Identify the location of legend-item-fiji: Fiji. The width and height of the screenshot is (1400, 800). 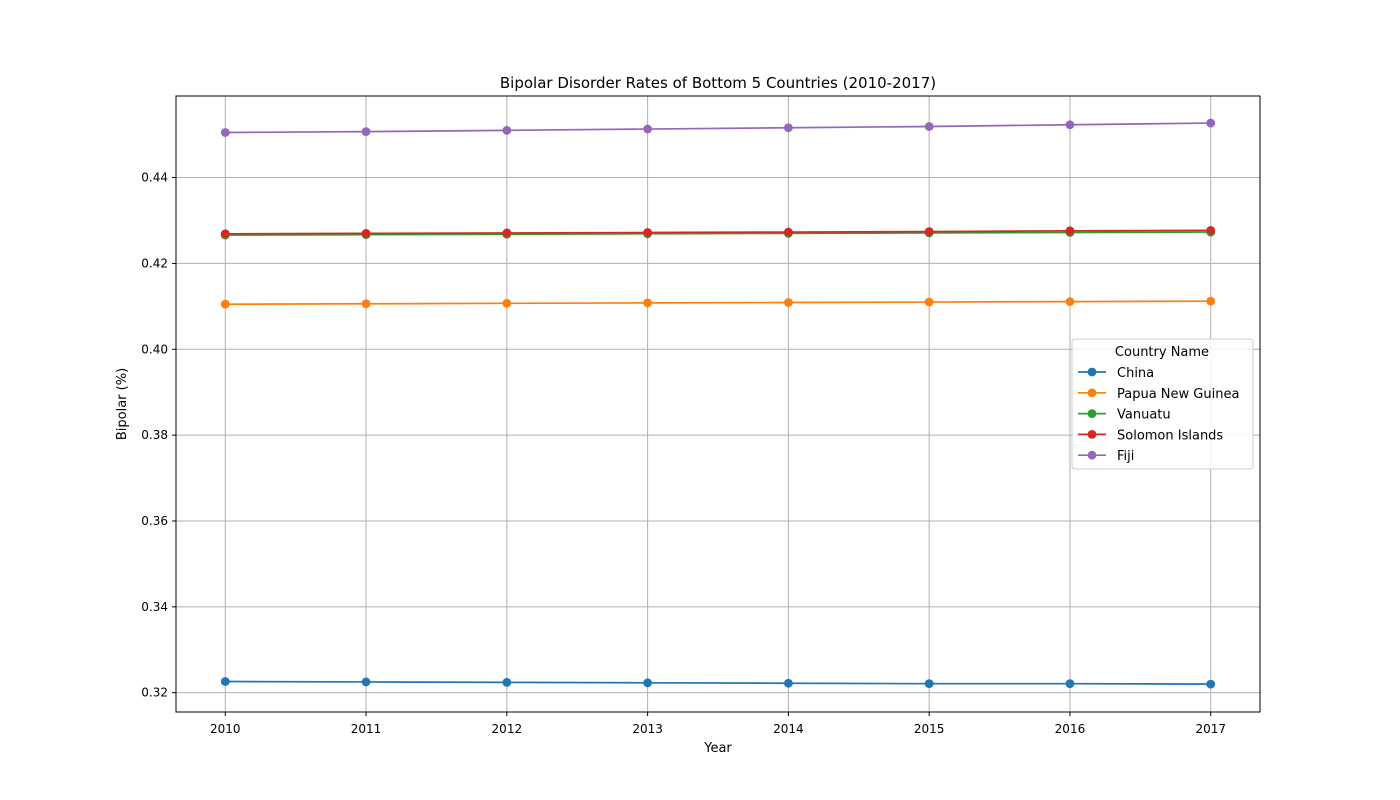
(1106, 456).